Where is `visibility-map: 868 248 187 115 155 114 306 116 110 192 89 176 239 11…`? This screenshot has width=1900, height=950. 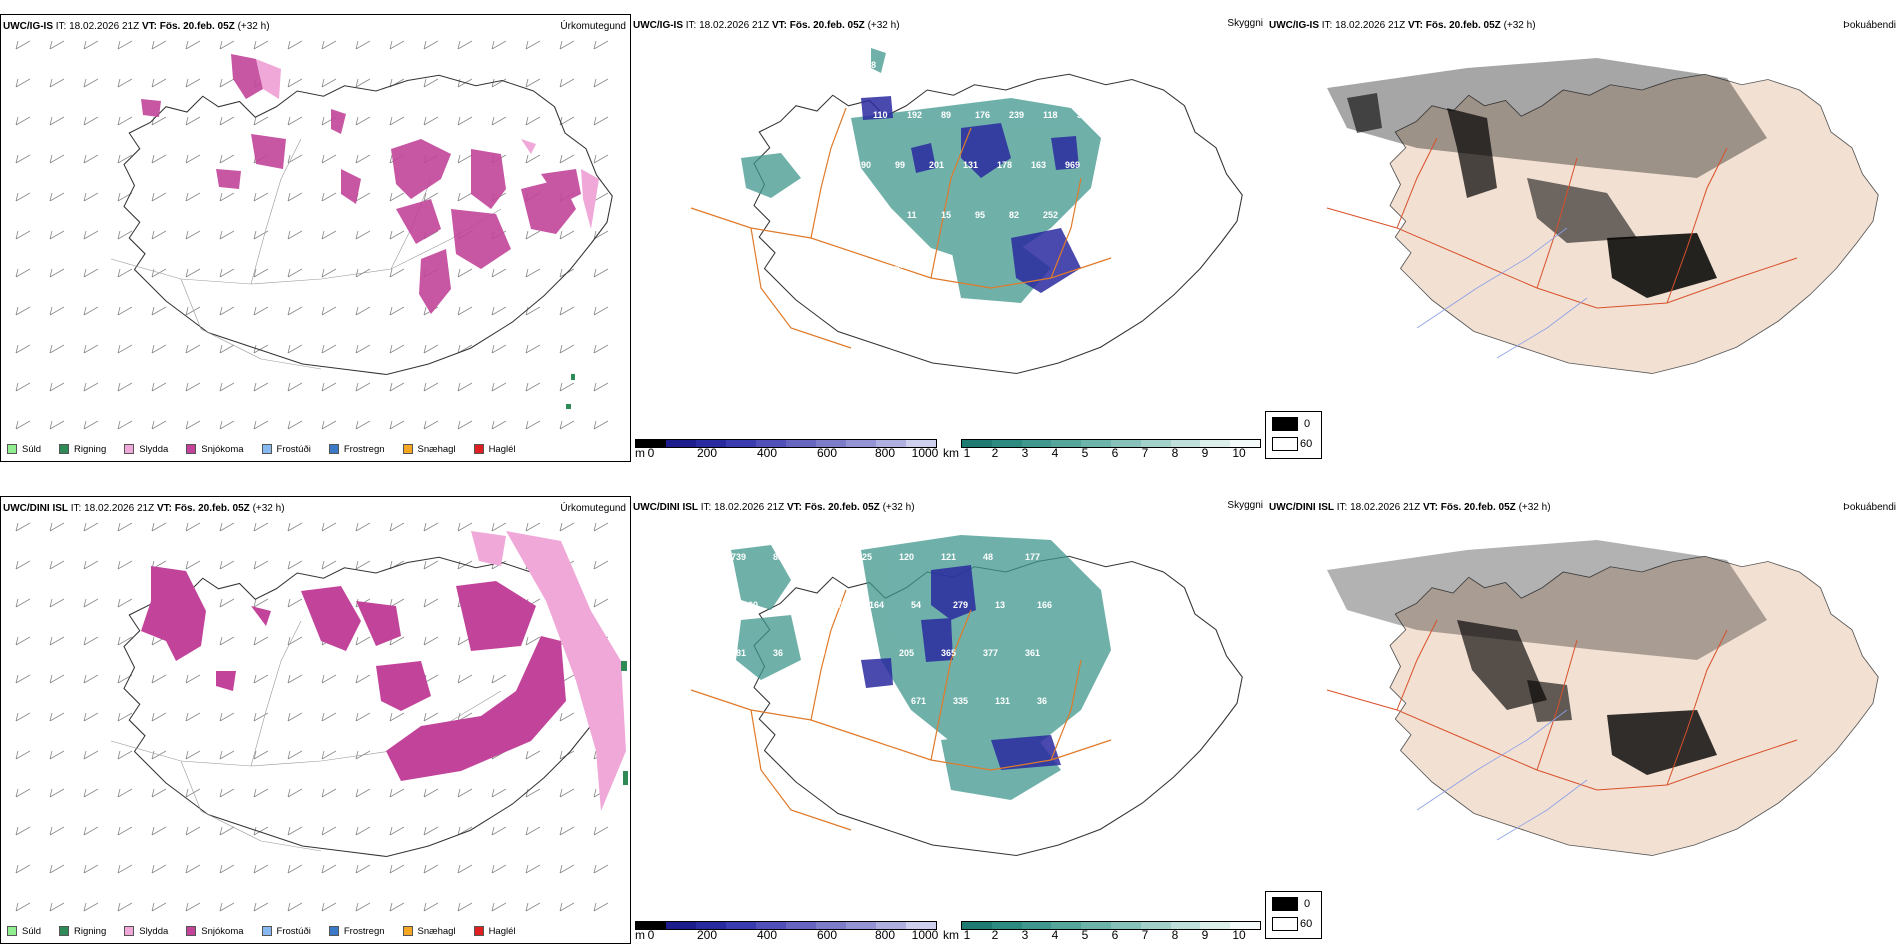
visibility-map: 868 248 187 115 155 114 306 116 110 192 89 176 239 11… is located at coordinates (966, 211).